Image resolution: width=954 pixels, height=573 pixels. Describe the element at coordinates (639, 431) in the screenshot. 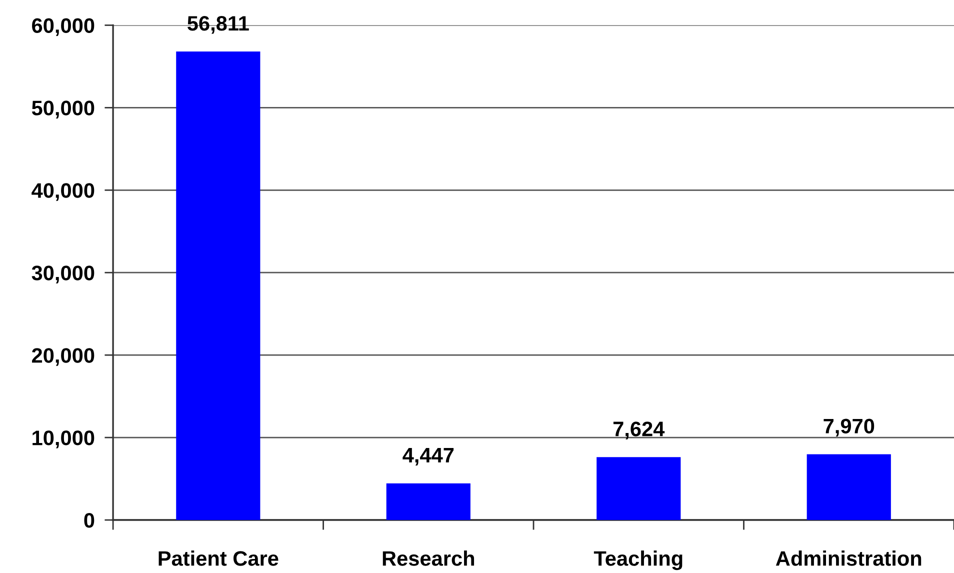

I see `data-label: 7,624` at that location.